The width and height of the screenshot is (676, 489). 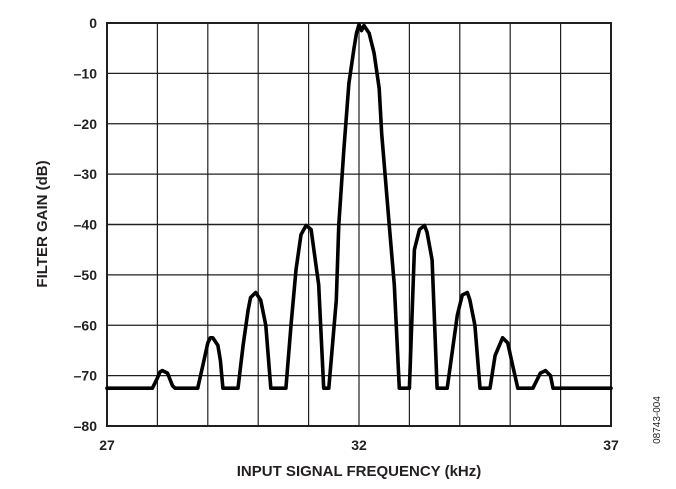 I want to click on y-tick-label: –10, so click(x=86, y=73).